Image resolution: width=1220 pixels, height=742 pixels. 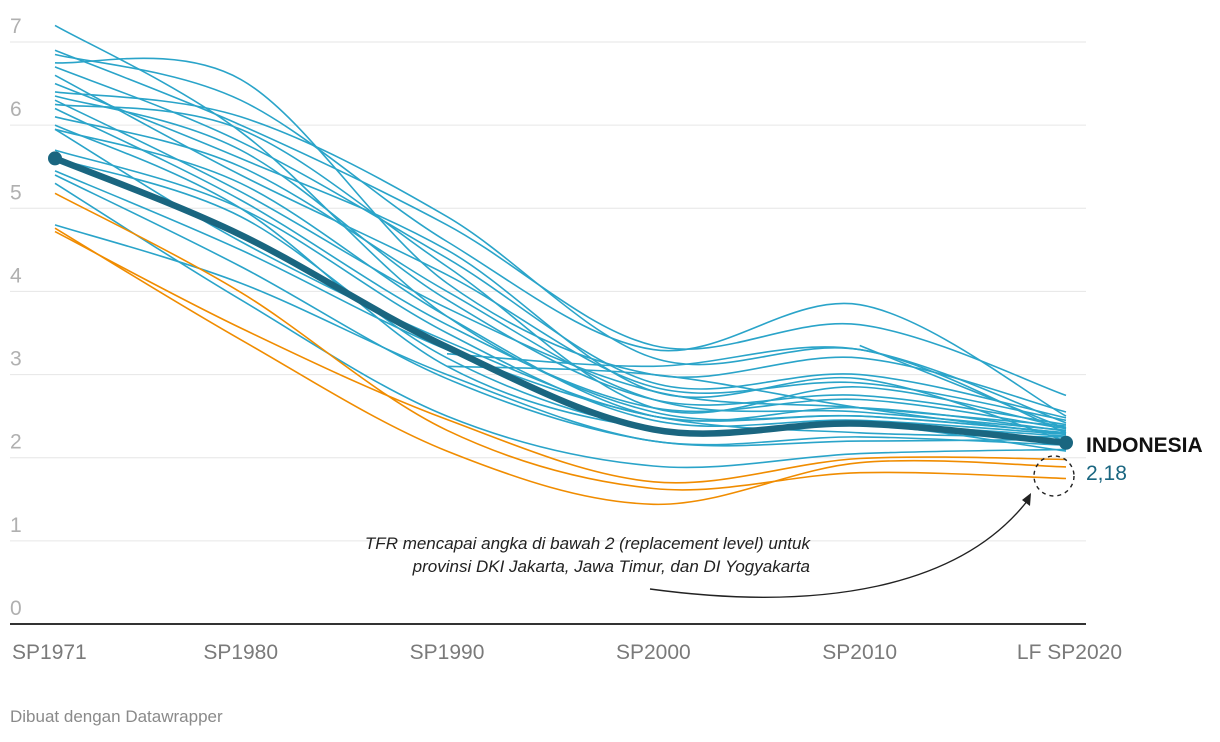 I want to click on y-tick-label: 2, so click(x=16, y=442).